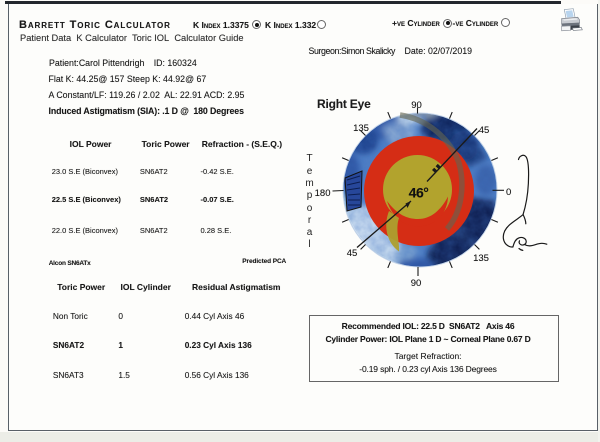  I want to click on svg-text: 180, so click(323, 193).